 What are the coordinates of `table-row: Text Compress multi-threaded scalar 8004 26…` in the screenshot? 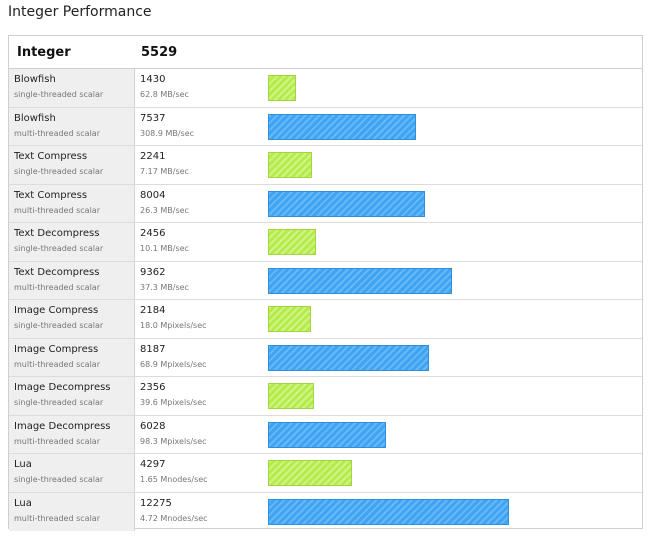 It's located at (325, 203).